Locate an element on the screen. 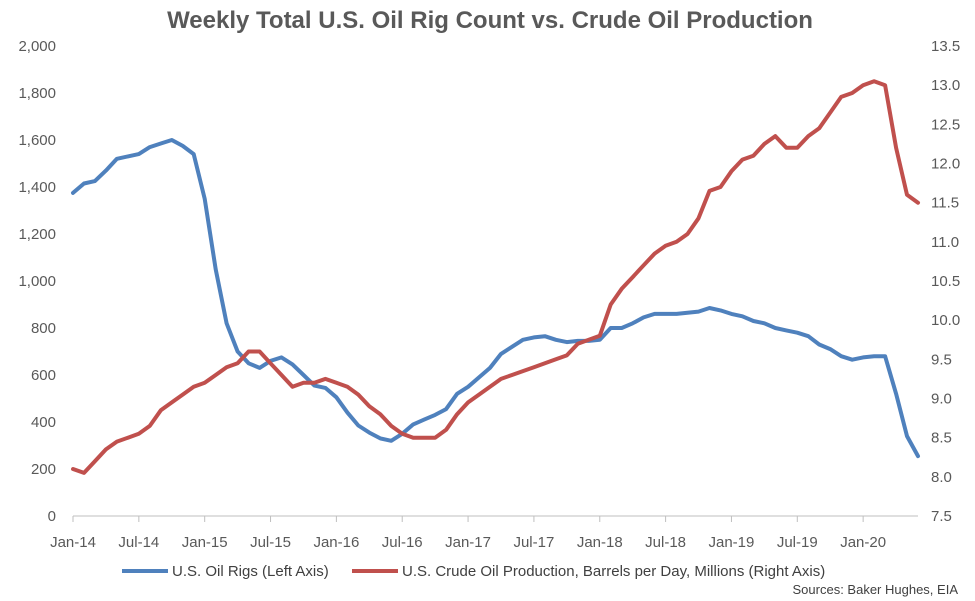 This screenshot has width=975, height=601. y-left-tick-label: 800 is located at coordinates (43, 328).